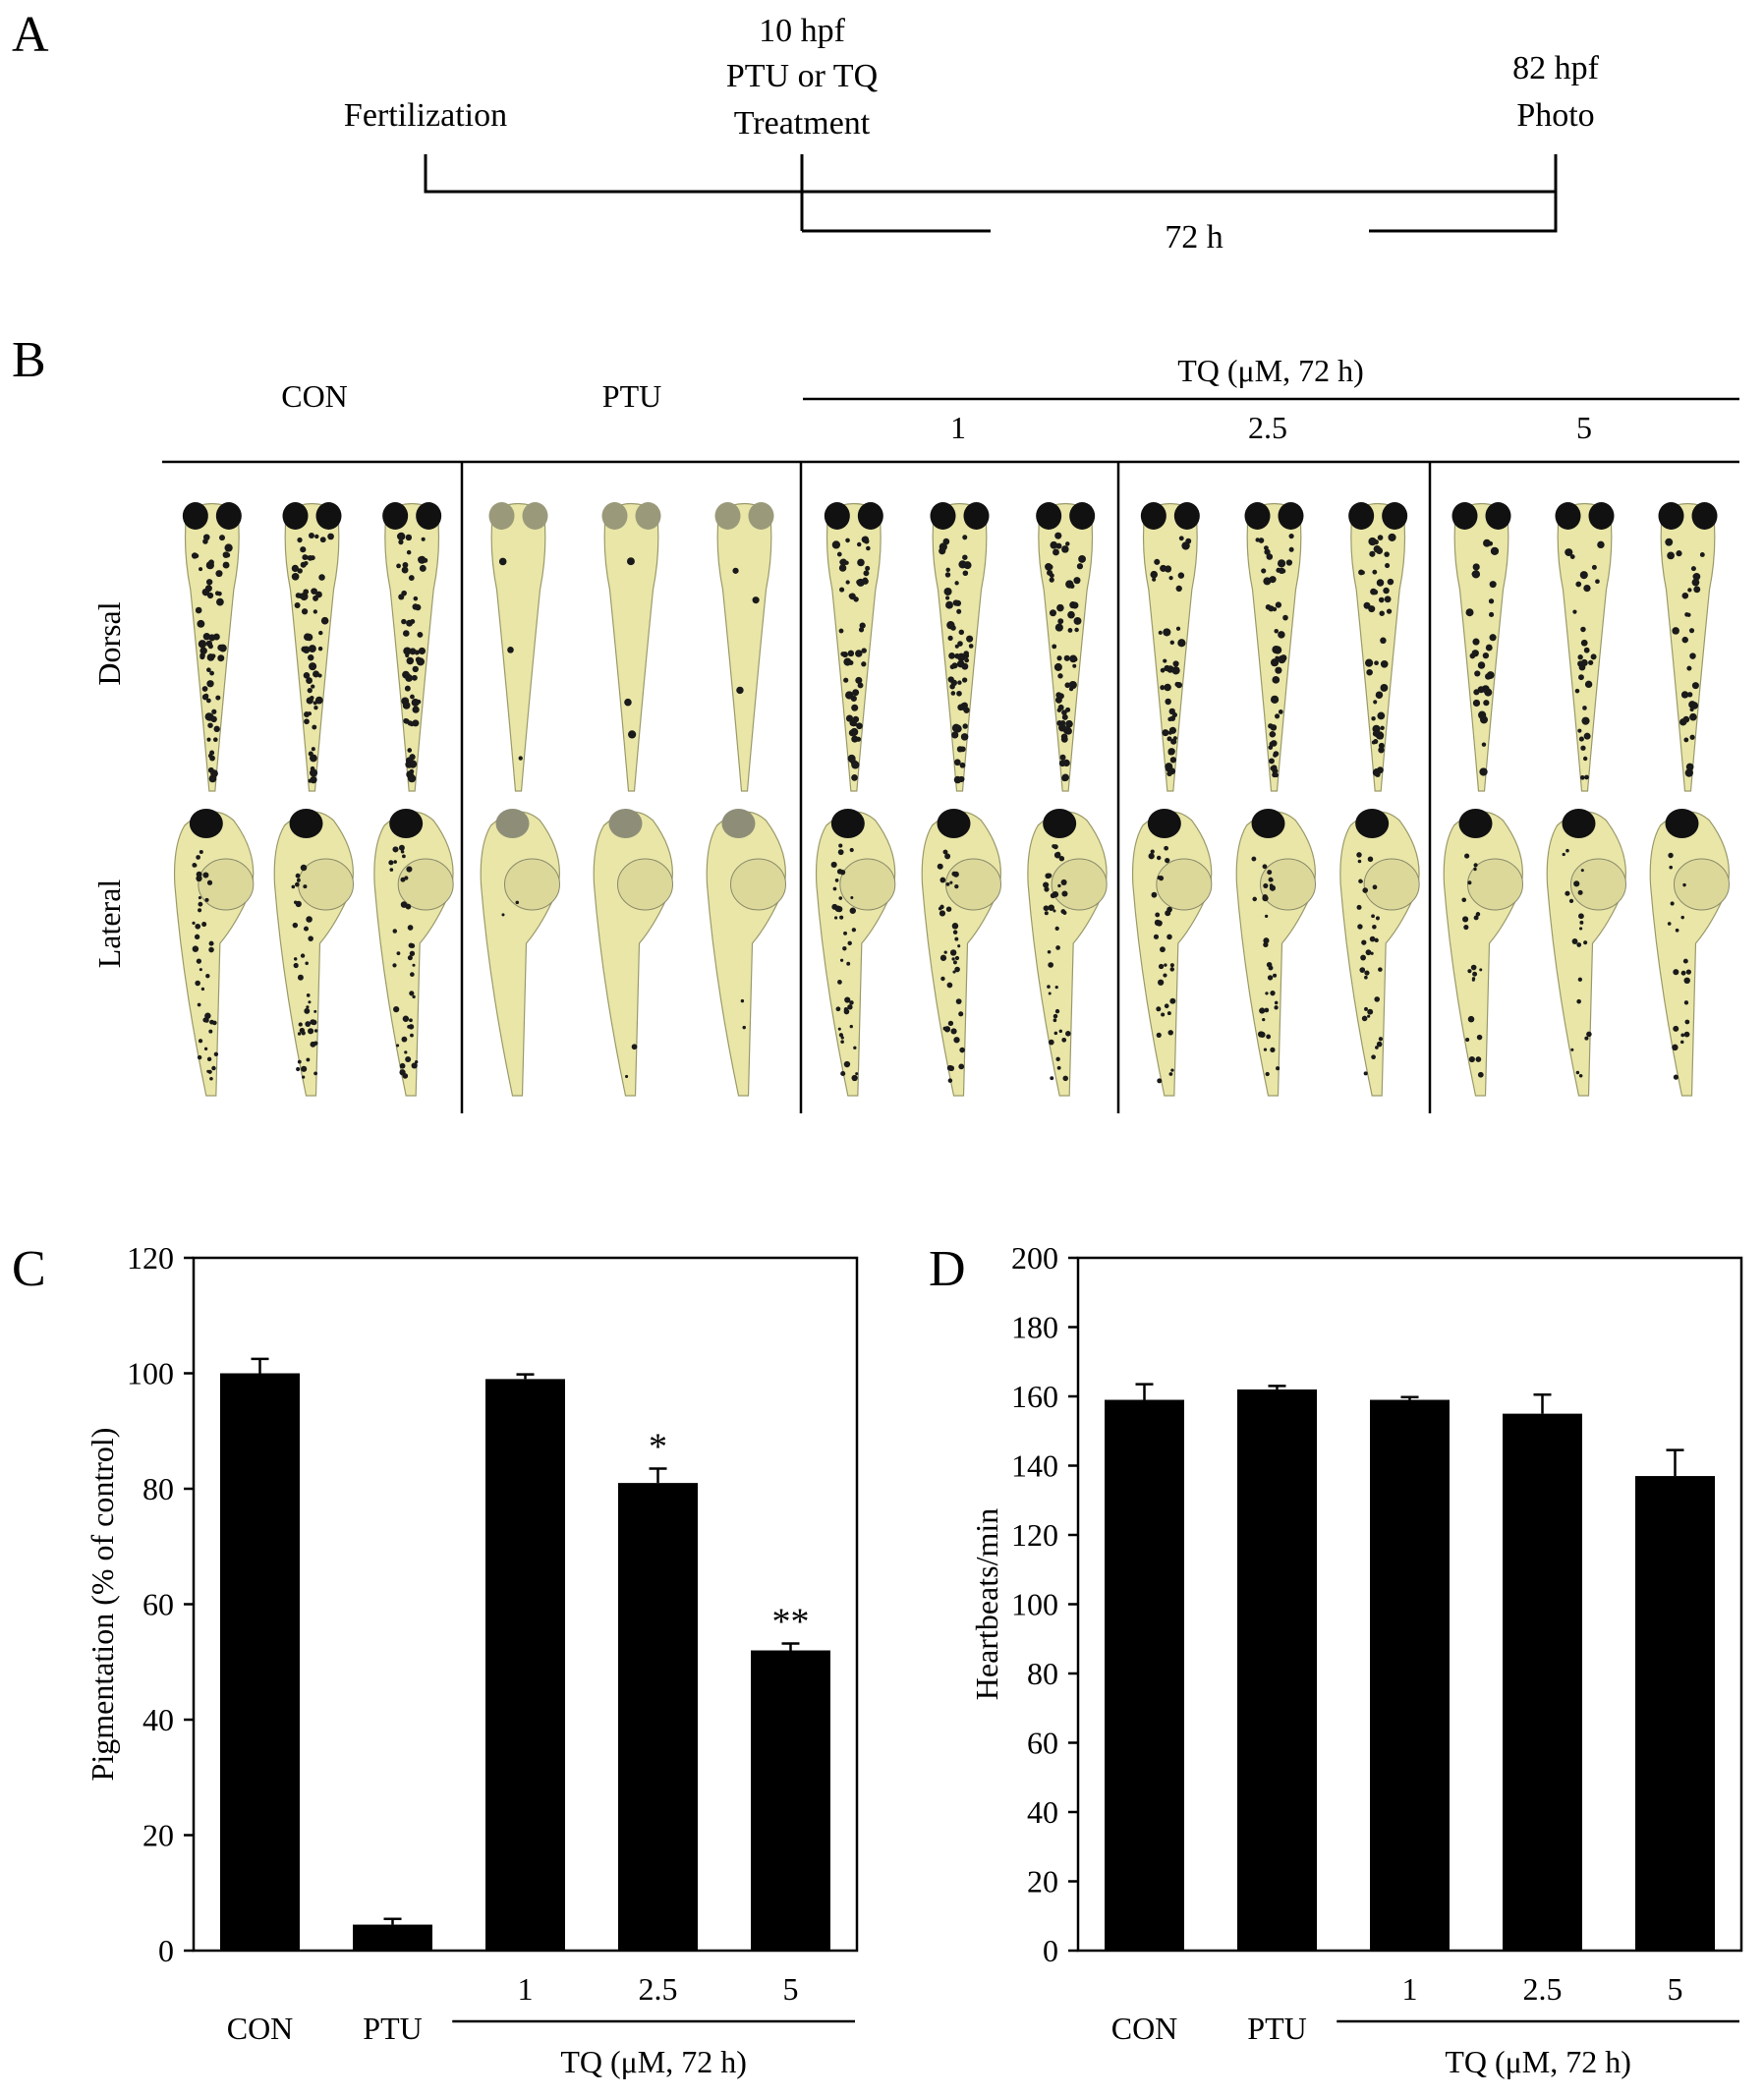 This screenshot has height=2098, width=1764. I want to click on y-tick-label: 160, so click(1034, 1396).